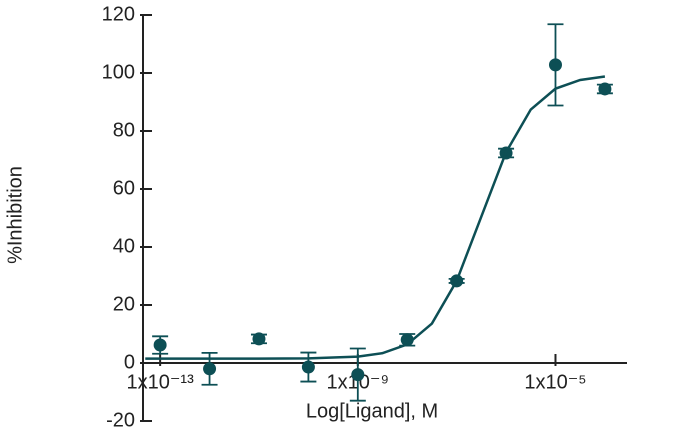 This screenshot has width=680, height=437. What do you see at coordinates (15, 215) in the screenshot?
I see `y-axis-label: %Inhibition` at bounding box center [15, 215].